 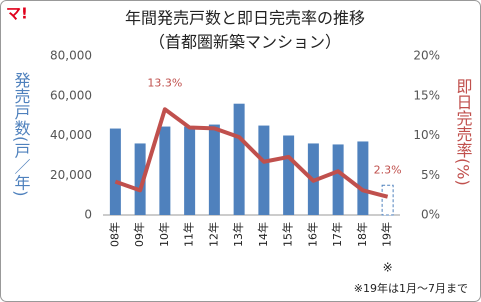 I want to click on y-tick-label: 20,000, so click(x=71, y=175).